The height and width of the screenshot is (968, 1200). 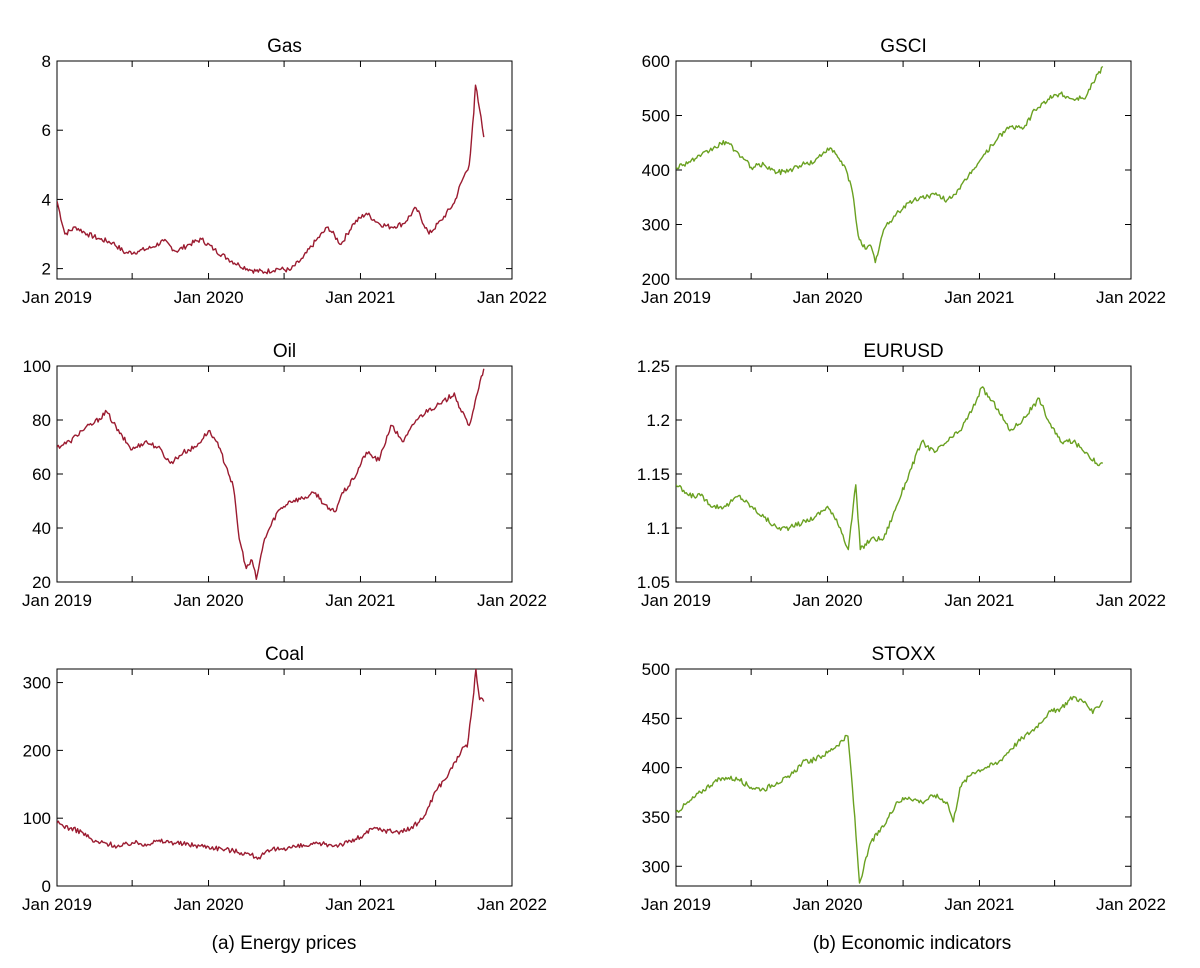 What do you see at coordinates (41, 474) in the screenshot?
I see `y-tick-label: 60` at bounding box center [41, 474].